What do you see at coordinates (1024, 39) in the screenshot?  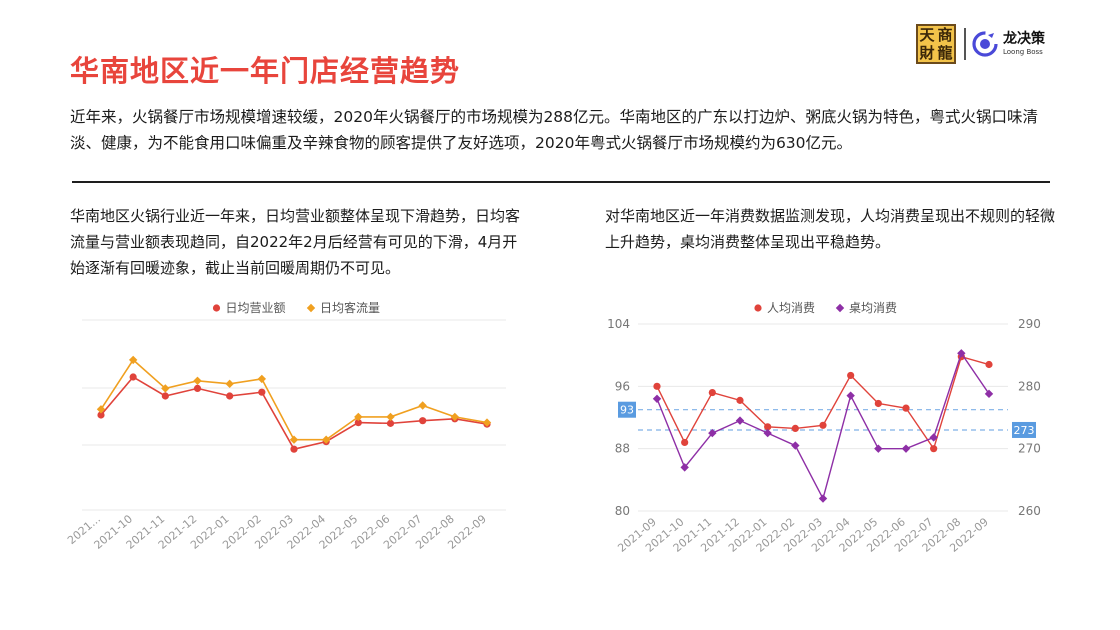 I see `brand-name-cn: 龙决策` at bounding box center [1024, 39].